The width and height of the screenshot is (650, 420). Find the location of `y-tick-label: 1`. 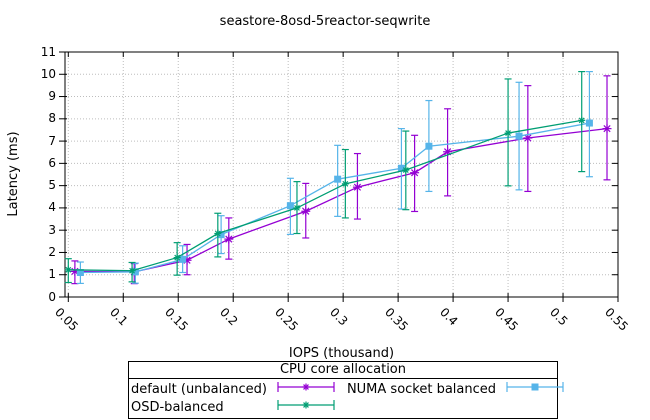

y-tick-label: 1 is located at coordinates (52, 274).